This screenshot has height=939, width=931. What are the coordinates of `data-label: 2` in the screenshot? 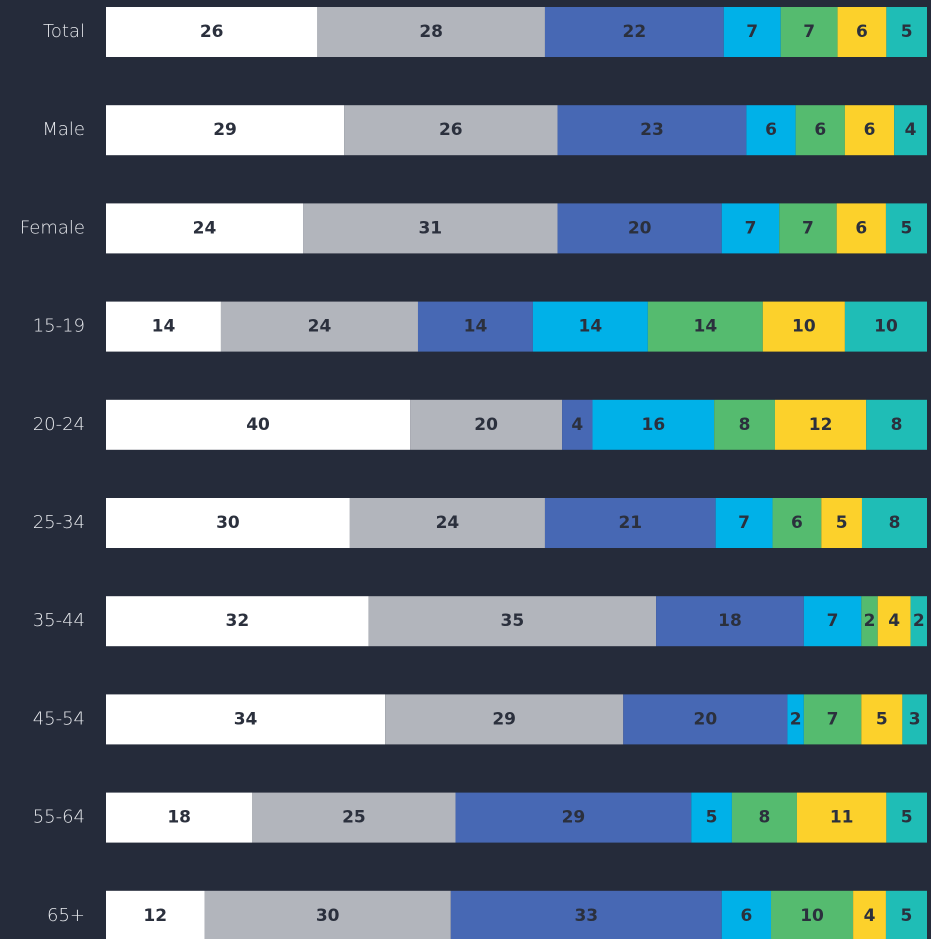 It's located at (919, 621).